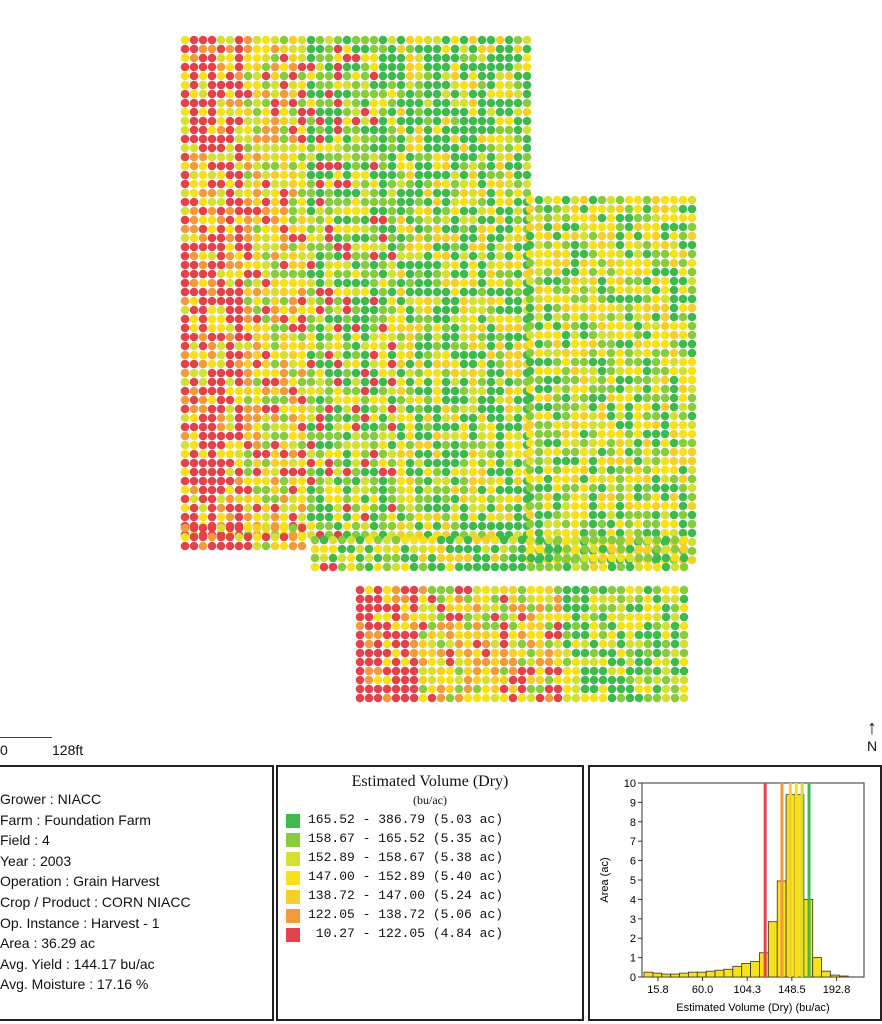  Describe the element at coordinates (293, 878) in the screenshot. I see `legend-swatch` at that location.